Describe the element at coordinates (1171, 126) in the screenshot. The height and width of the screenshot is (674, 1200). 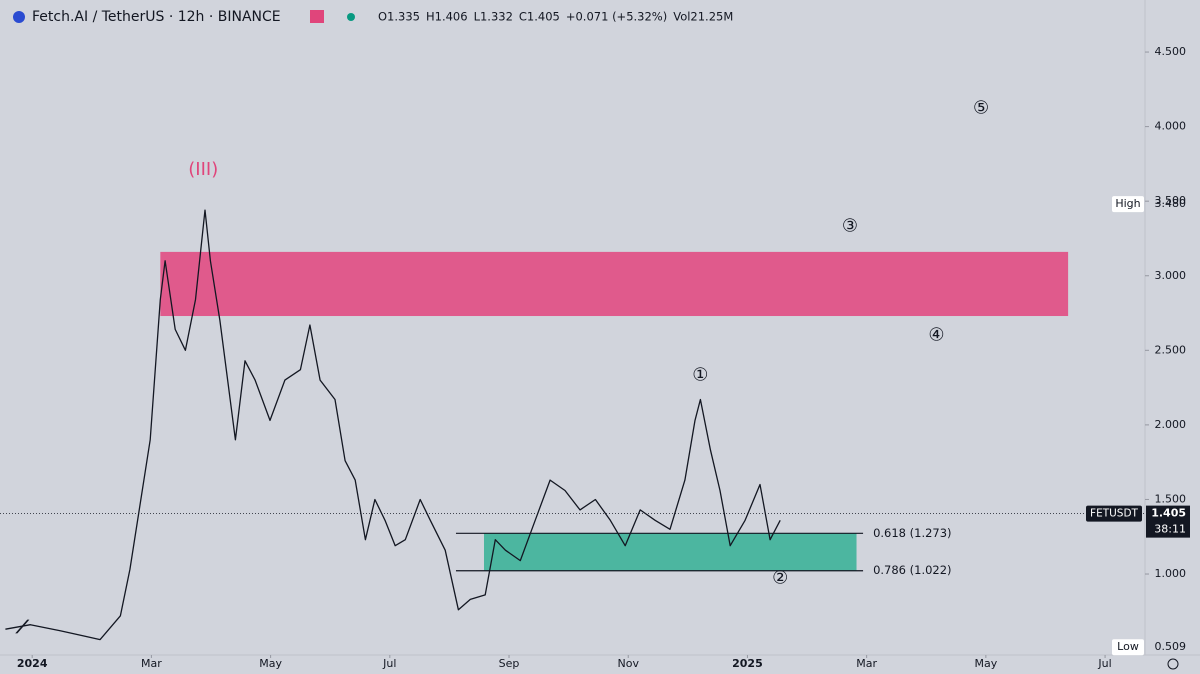
I see `y-tick-label: 4.000` at that location.